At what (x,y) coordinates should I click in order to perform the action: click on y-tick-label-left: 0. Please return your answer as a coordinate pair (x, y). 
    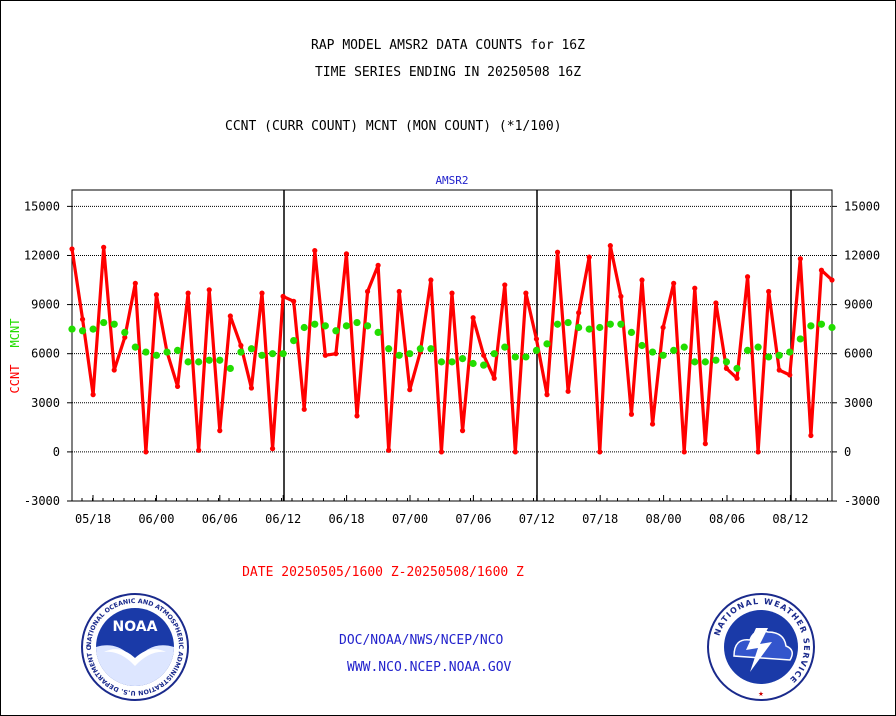
    Looking at the image, I should click on (56, 452).